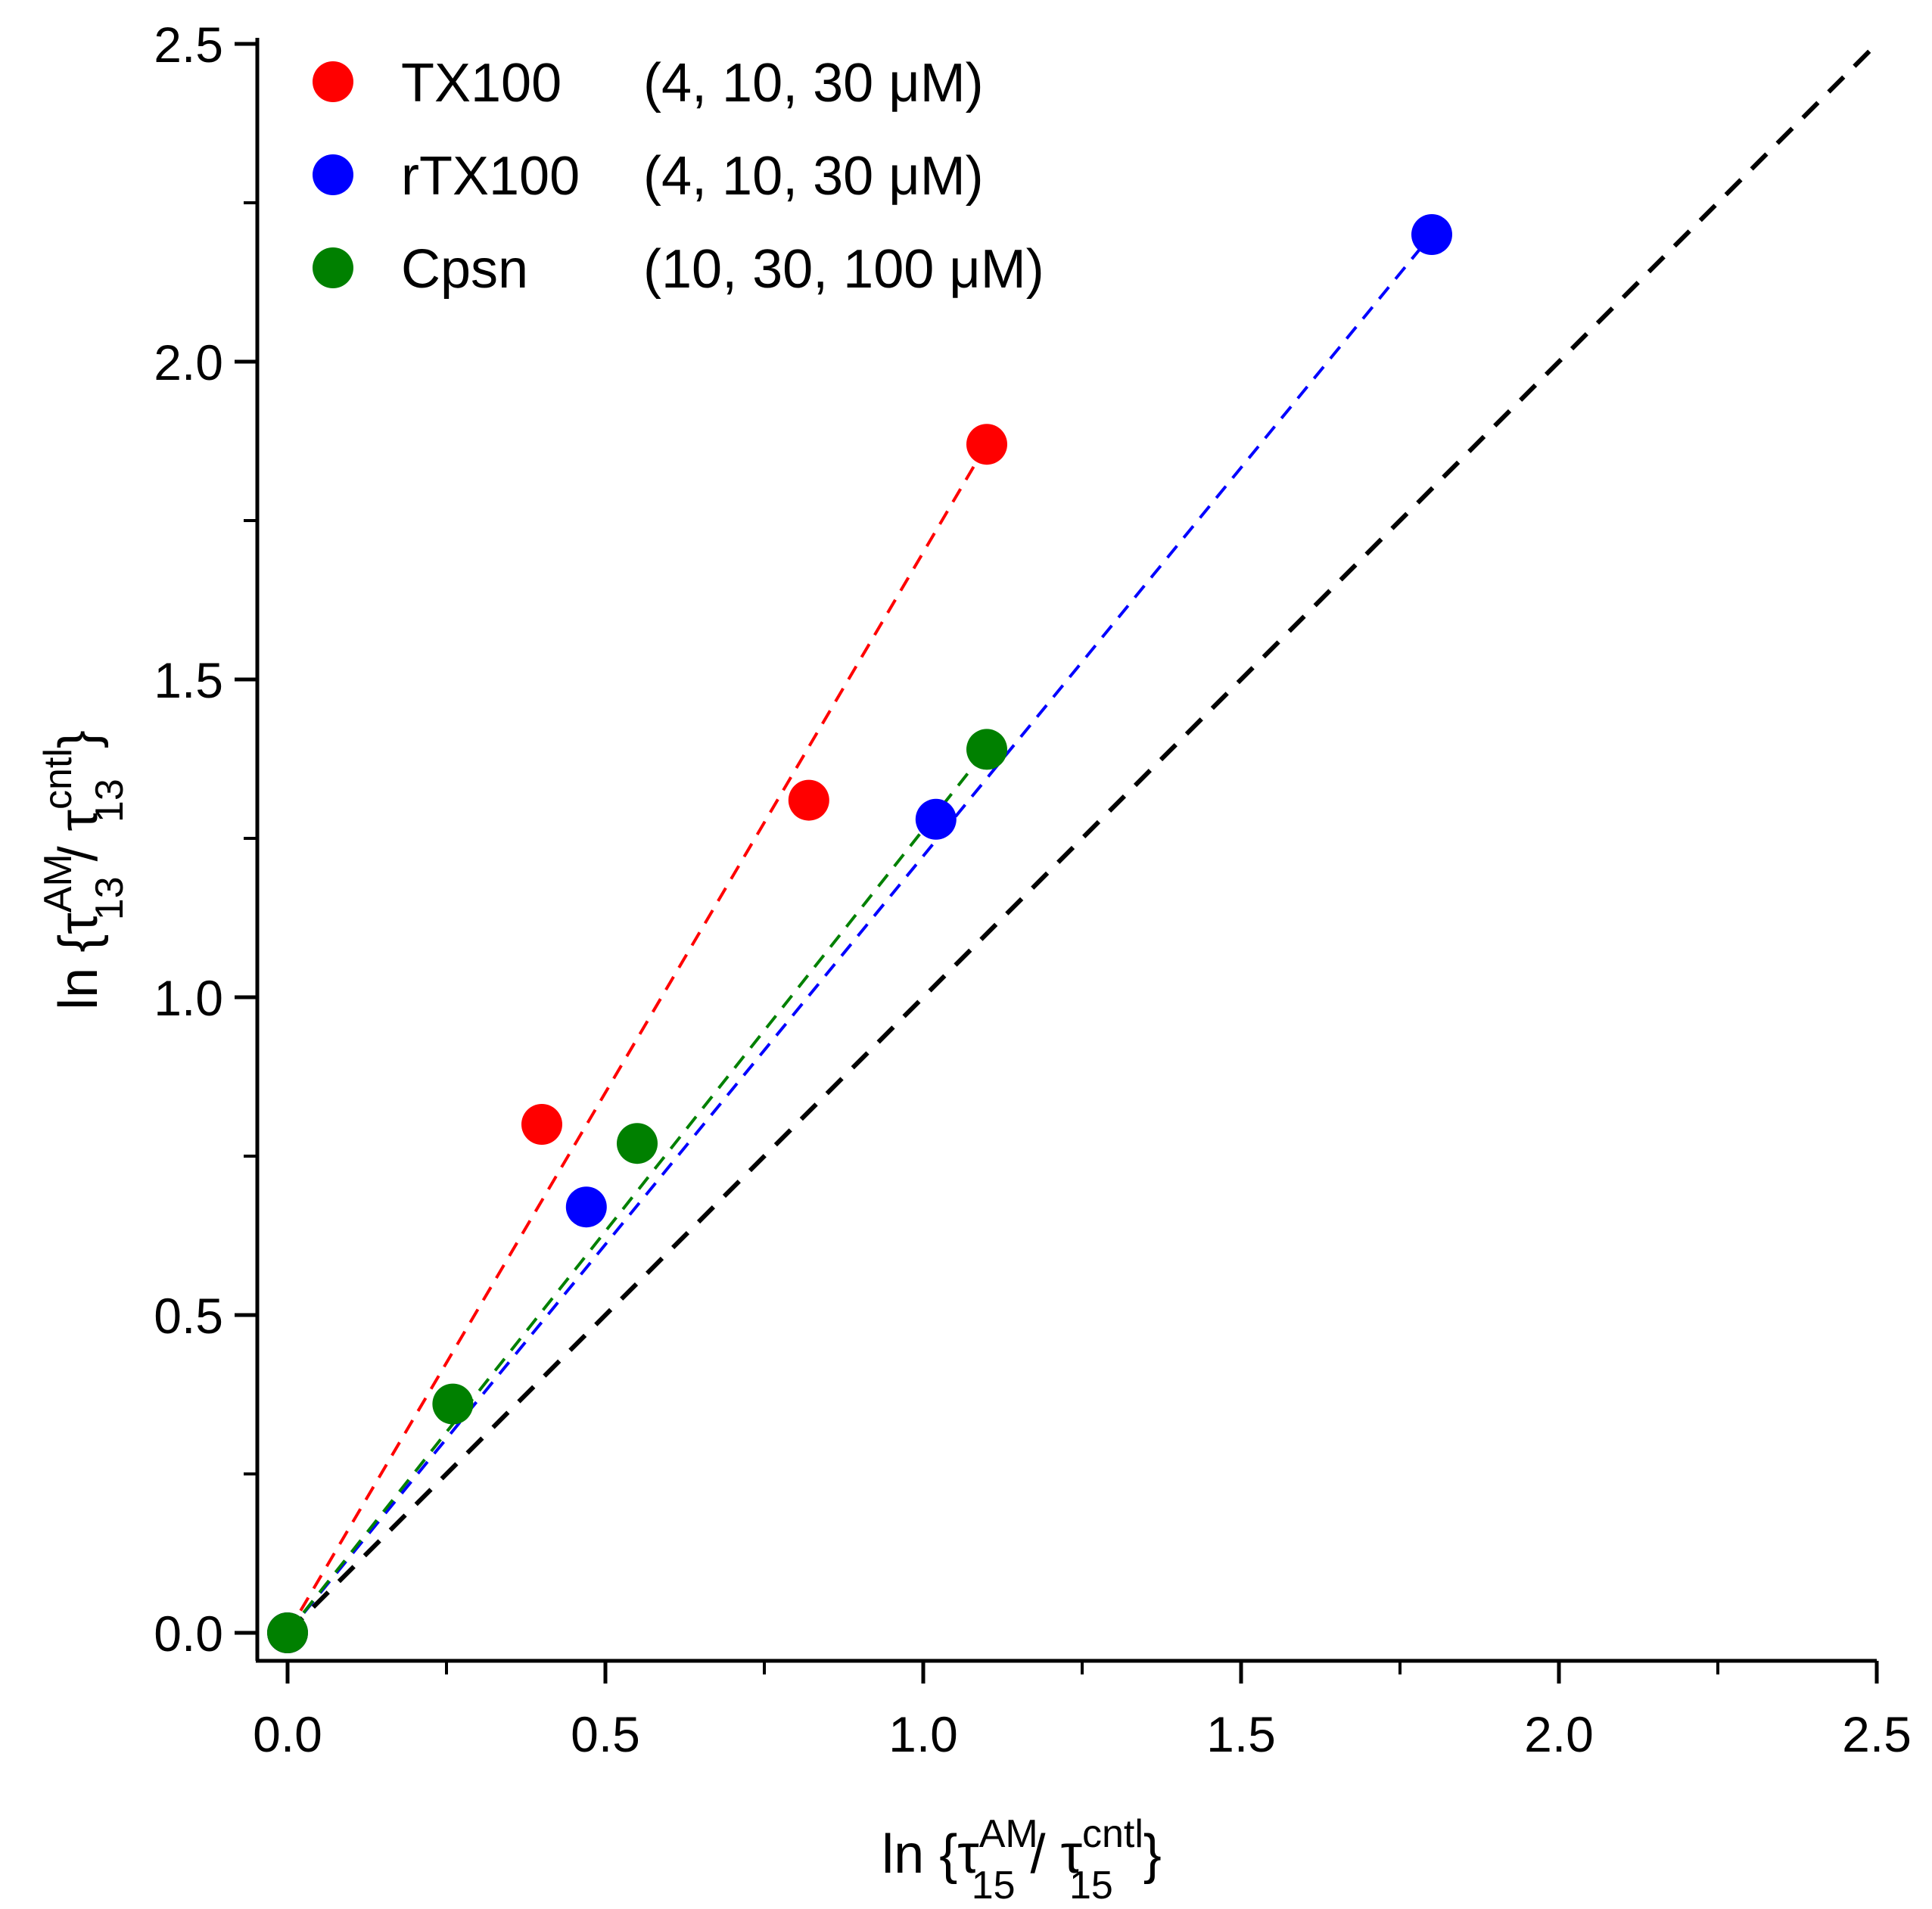 The height and width of the screenshot is (1909, 1932). Describe the element at coordinates (189, 680) in the screenshot. I see `y-tick-label: 1.5` at that location.